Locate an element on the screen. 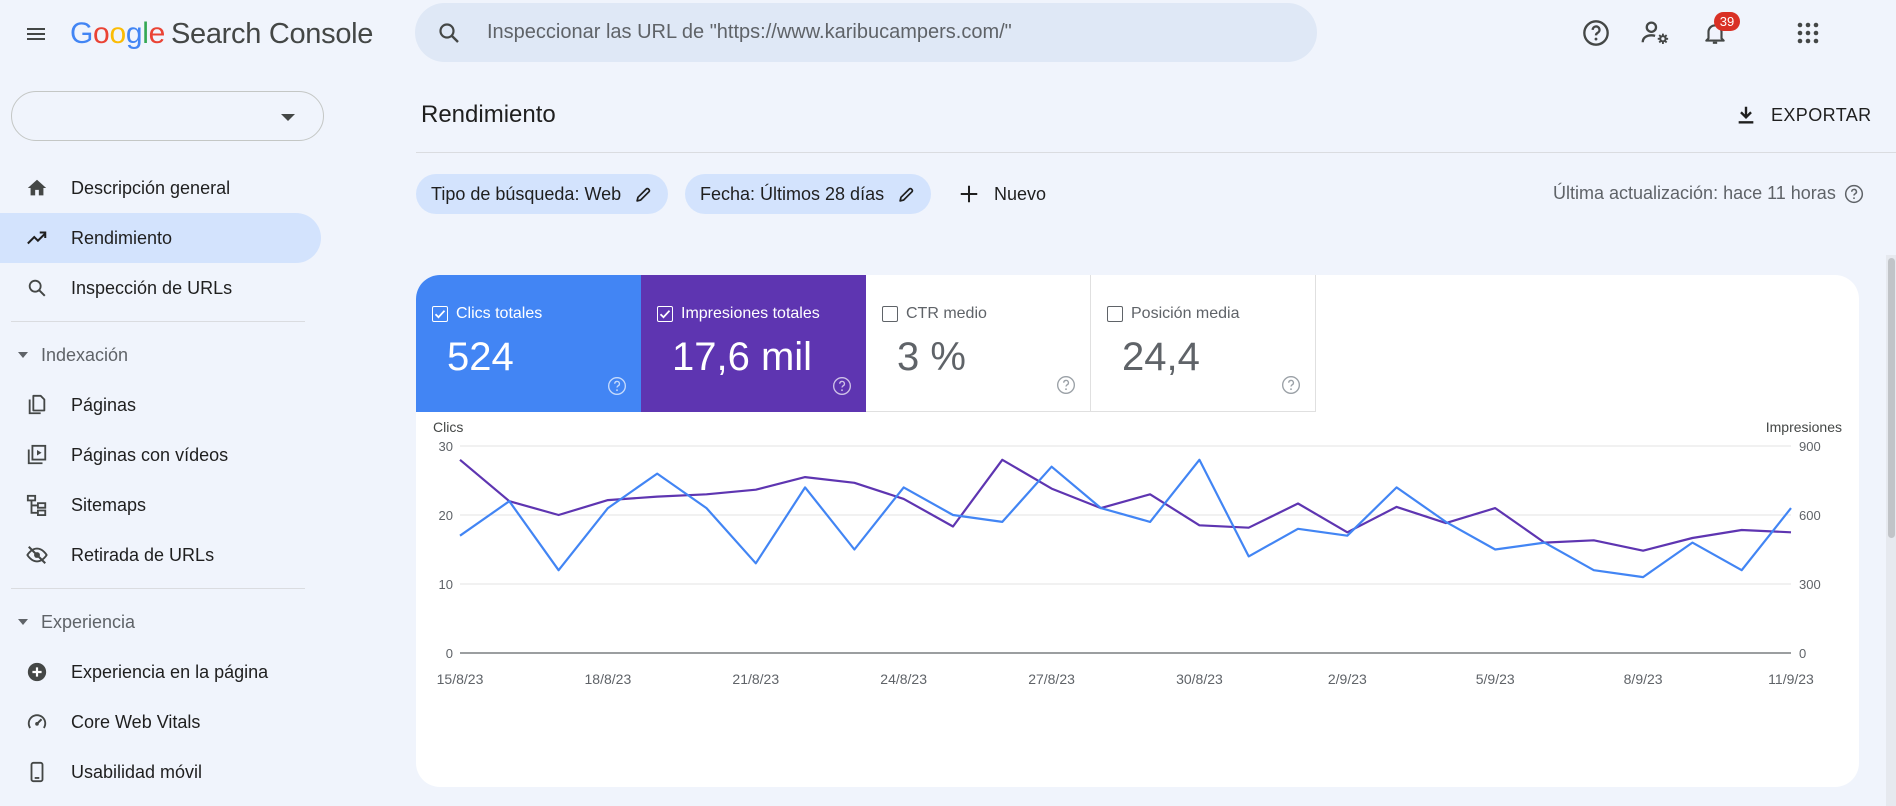 The image size is (1896, 806). right-axis-tick-label: 300 is located at coordinates (1810, 584).